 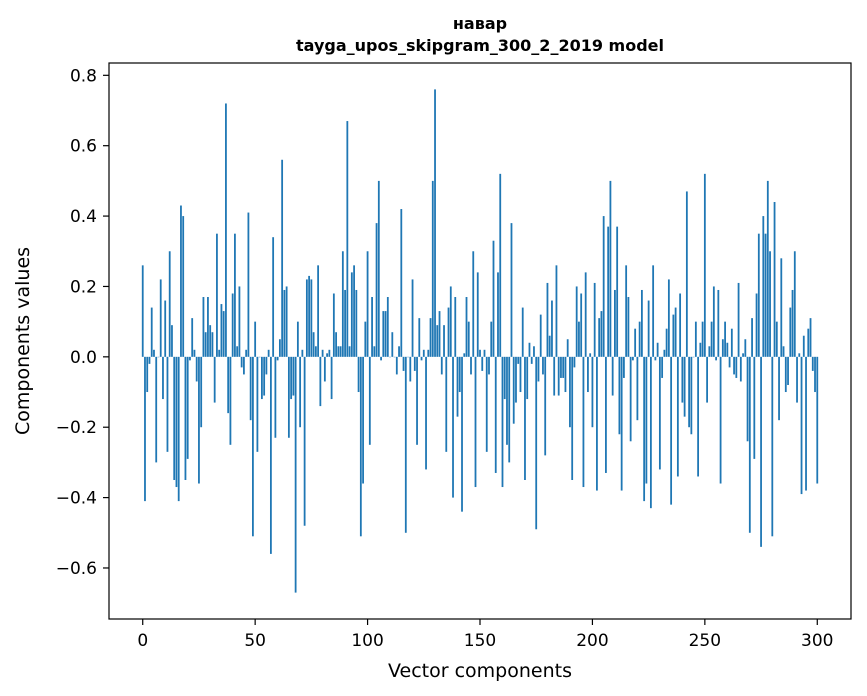 What do you see at coordinates (817, 641) in the screenshot?
I see `x-tick-label: 300` at bounding box center [817, 641].